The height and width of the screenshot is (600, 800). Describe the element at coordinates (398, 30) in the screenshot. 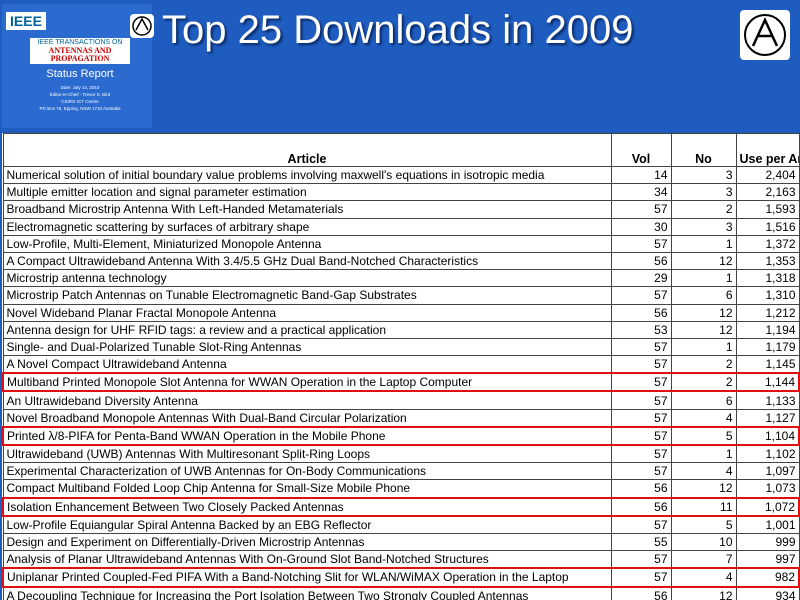

I see `slide-title: Top 25 Downloads in 2009` at that location.